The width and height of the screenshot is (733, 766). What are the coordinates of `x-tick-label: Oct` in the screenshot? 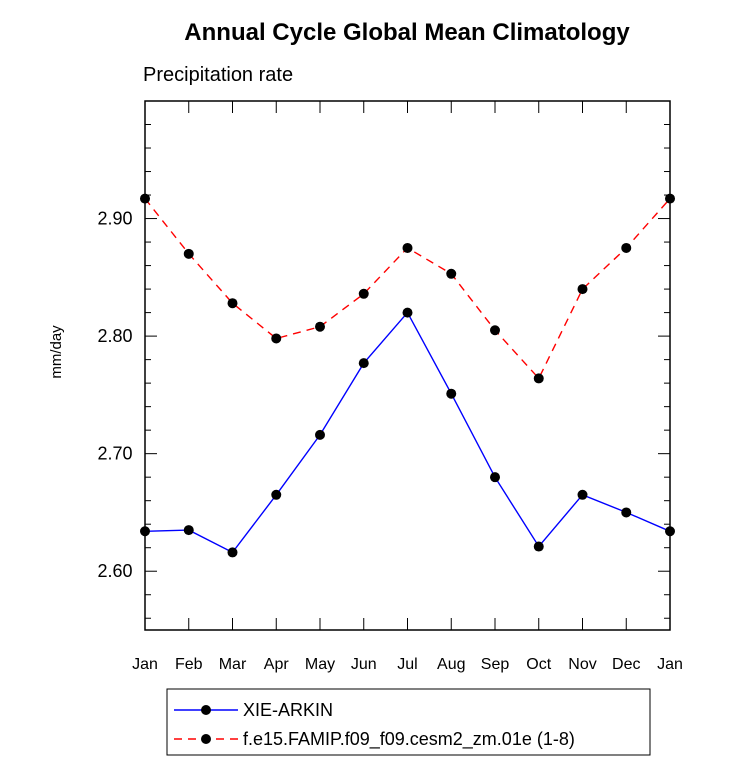 It's located at (538, 664).